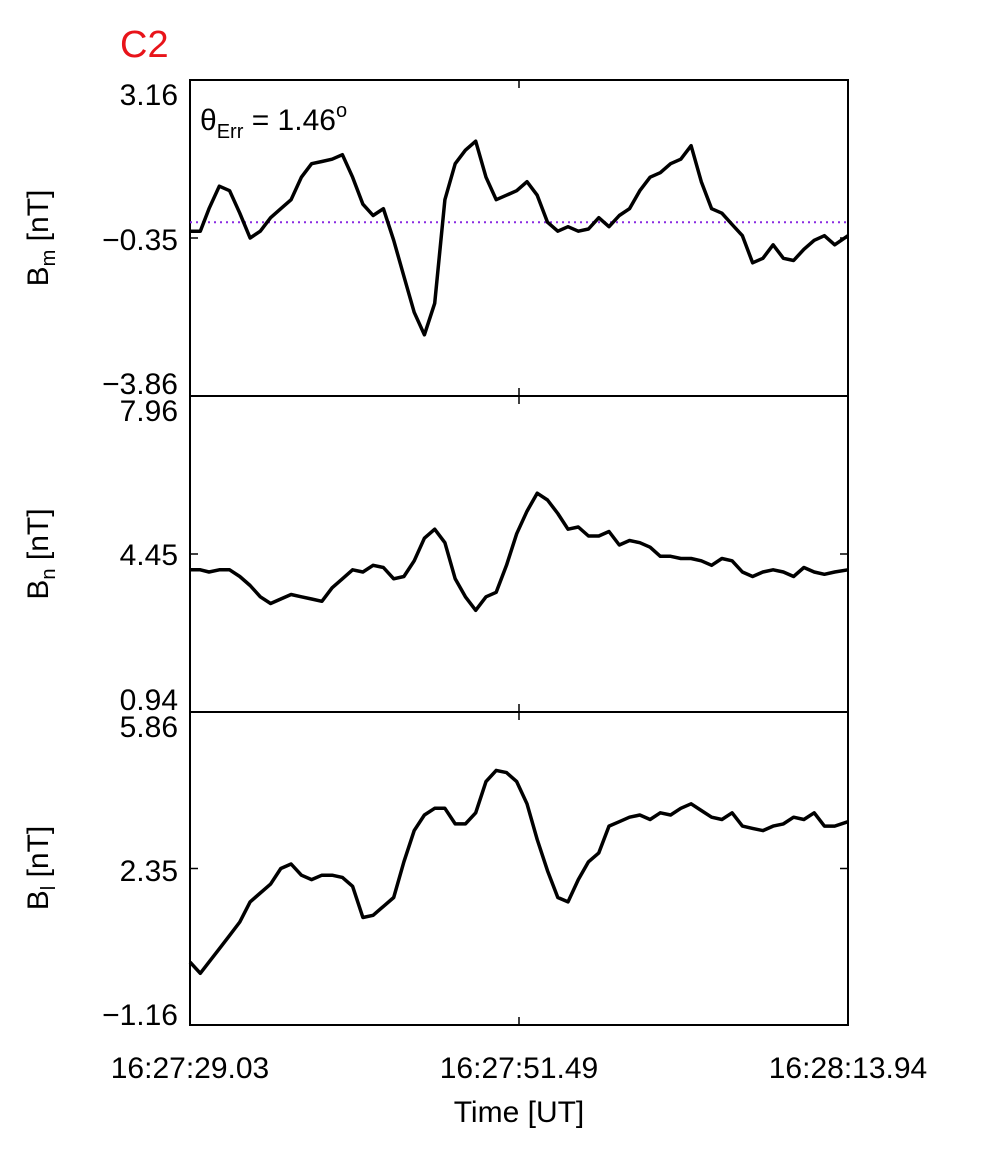 The height and width of the screenshot is (1167, 1000). Describe the element at coordinates (149, 871) in the screenshot. I see `bl-ytick-mid: 2.35` at that location.